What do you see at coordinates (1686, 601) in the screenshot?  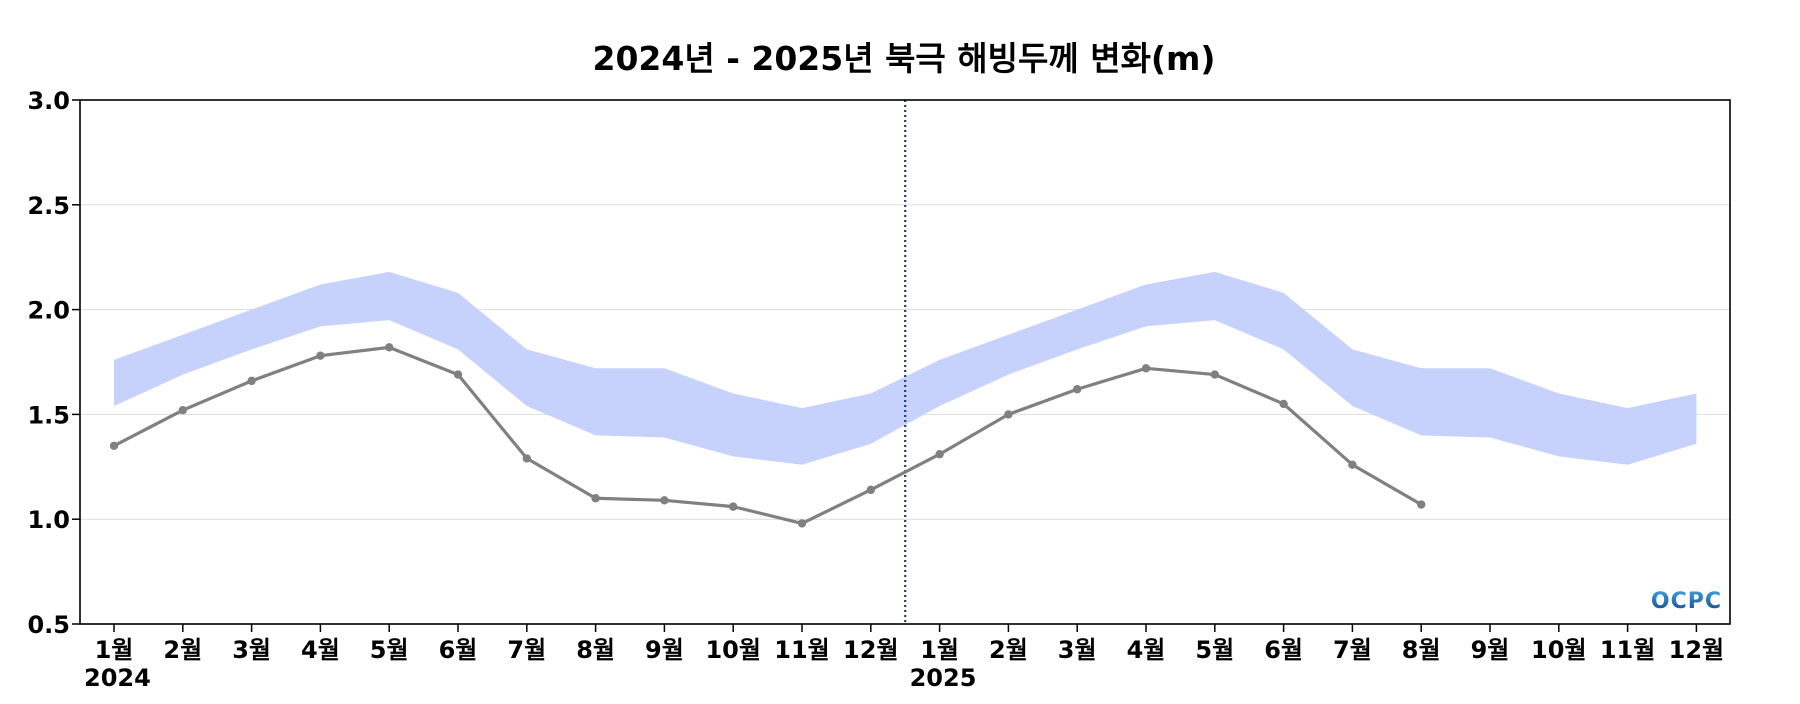 I see `ocpc-logo: OCPC` at bounding box center [1686, 601].